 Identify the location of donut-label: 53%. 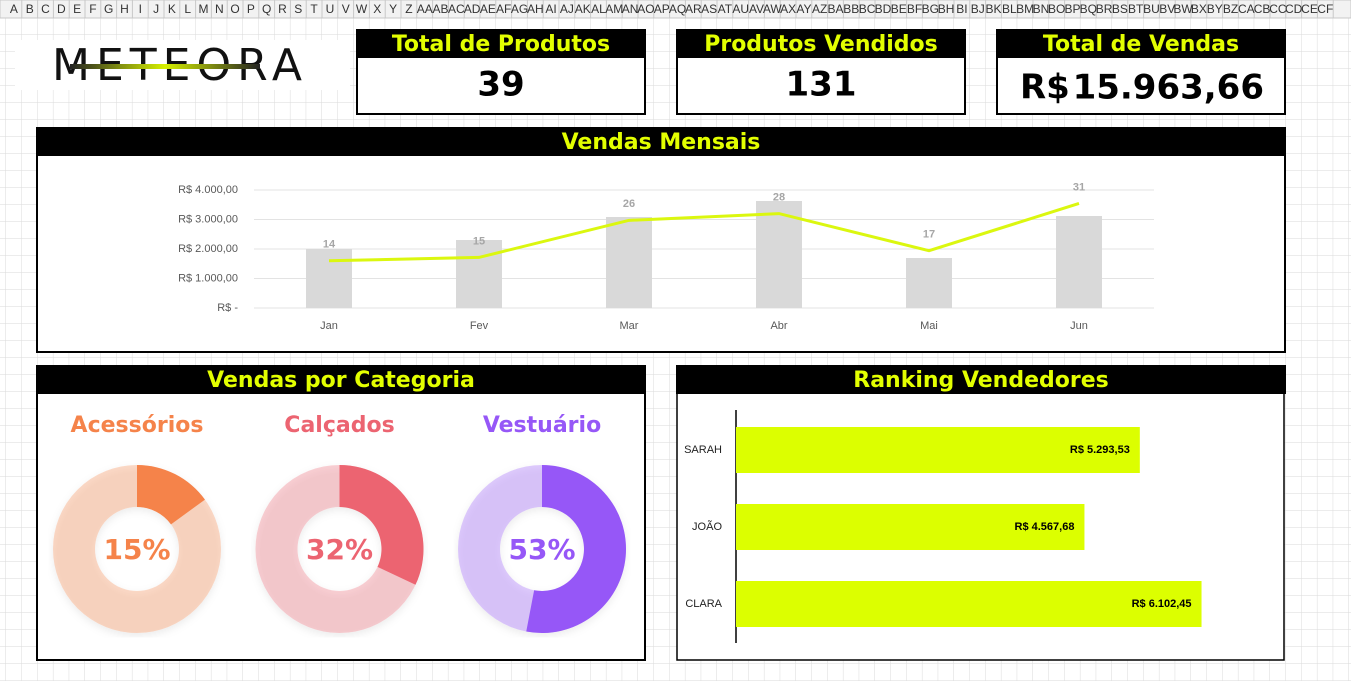
(541, 549).